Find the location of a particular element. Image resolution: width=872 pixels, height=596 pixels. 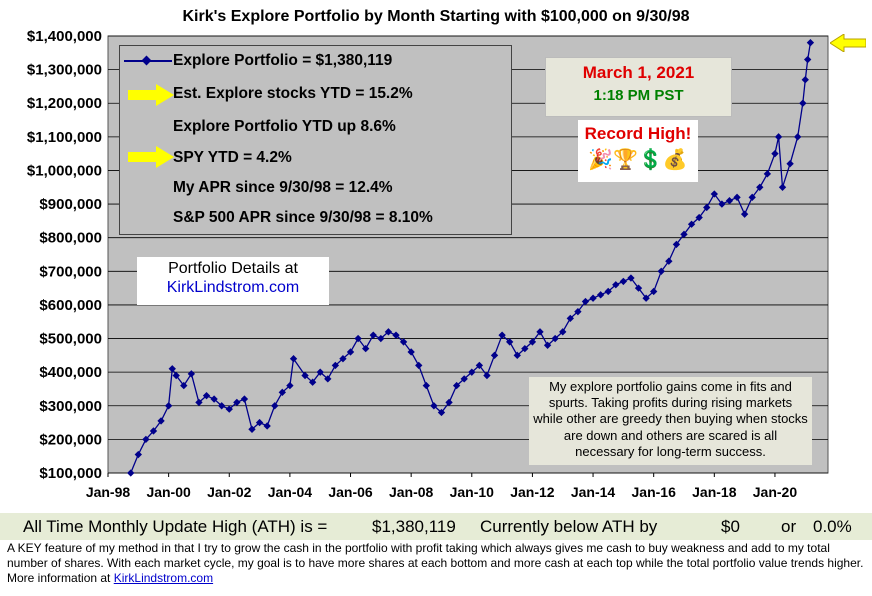

ath-below-label: Currently below ATH by is located at coordinates (569, 526).